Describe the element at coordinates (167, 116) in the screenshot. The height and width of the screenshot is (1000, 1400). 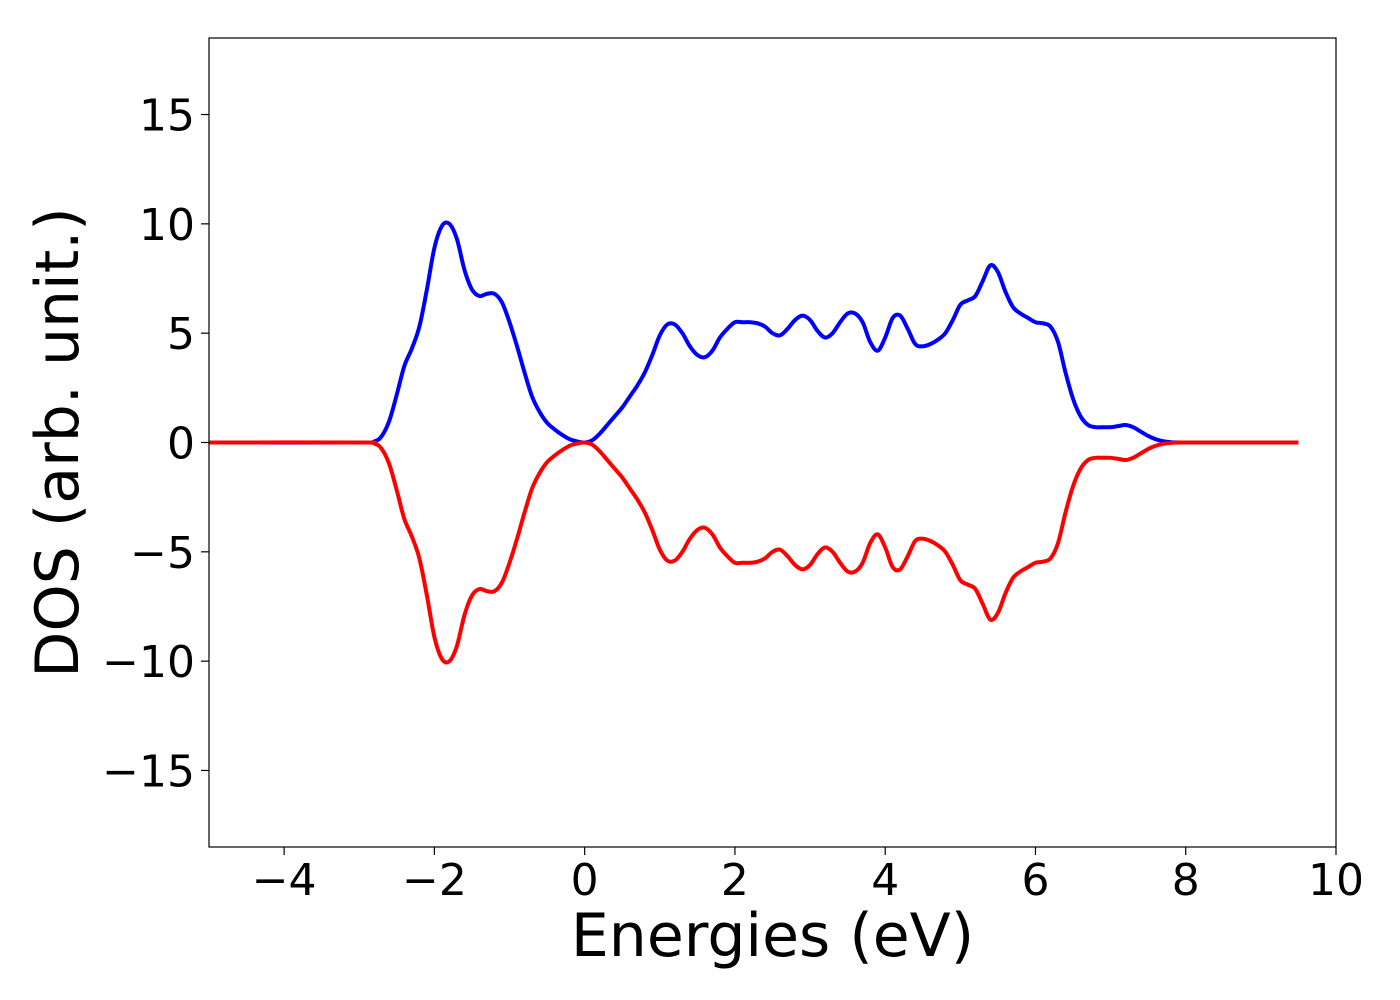
I see `y-tick-label: 15` at that location.